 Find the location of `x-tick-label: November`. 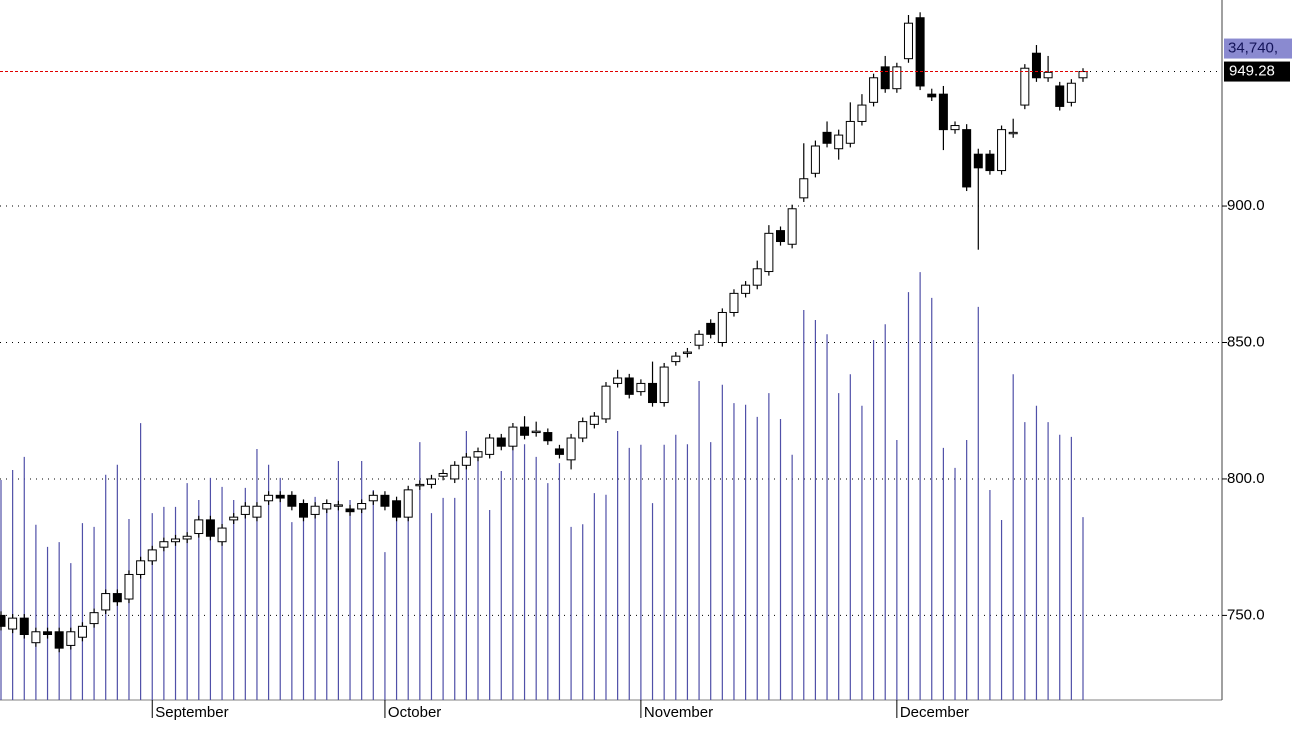

x-tick-label: November is located at coordinates (678, 712).